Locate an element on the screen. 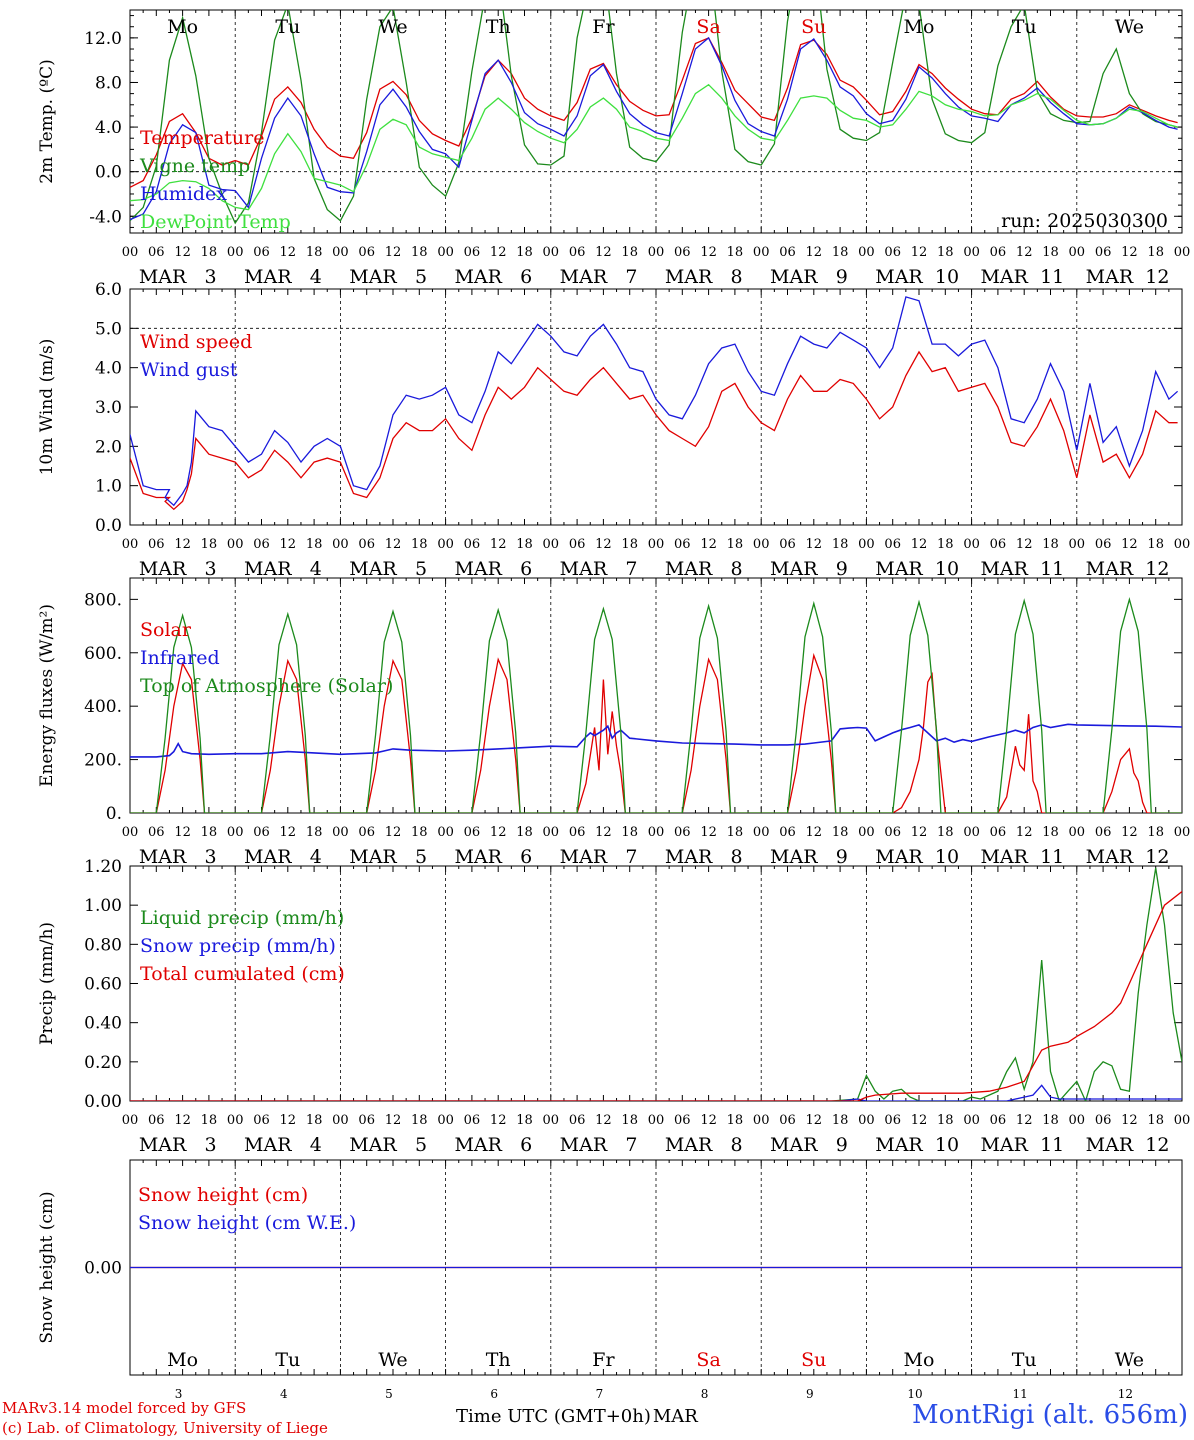 Image resolution: width=1194 pixels, height=1440 pixels. day-date-bottom: 12 is located at coordinates (1125, 1394).